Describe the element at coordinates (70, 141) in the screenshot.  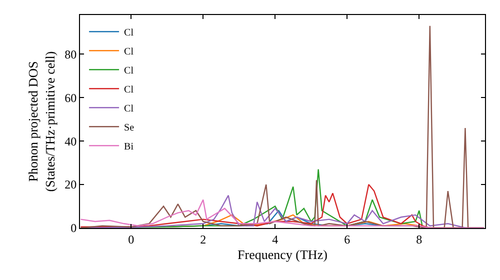
I see `y-tick-label: 40` at that location.